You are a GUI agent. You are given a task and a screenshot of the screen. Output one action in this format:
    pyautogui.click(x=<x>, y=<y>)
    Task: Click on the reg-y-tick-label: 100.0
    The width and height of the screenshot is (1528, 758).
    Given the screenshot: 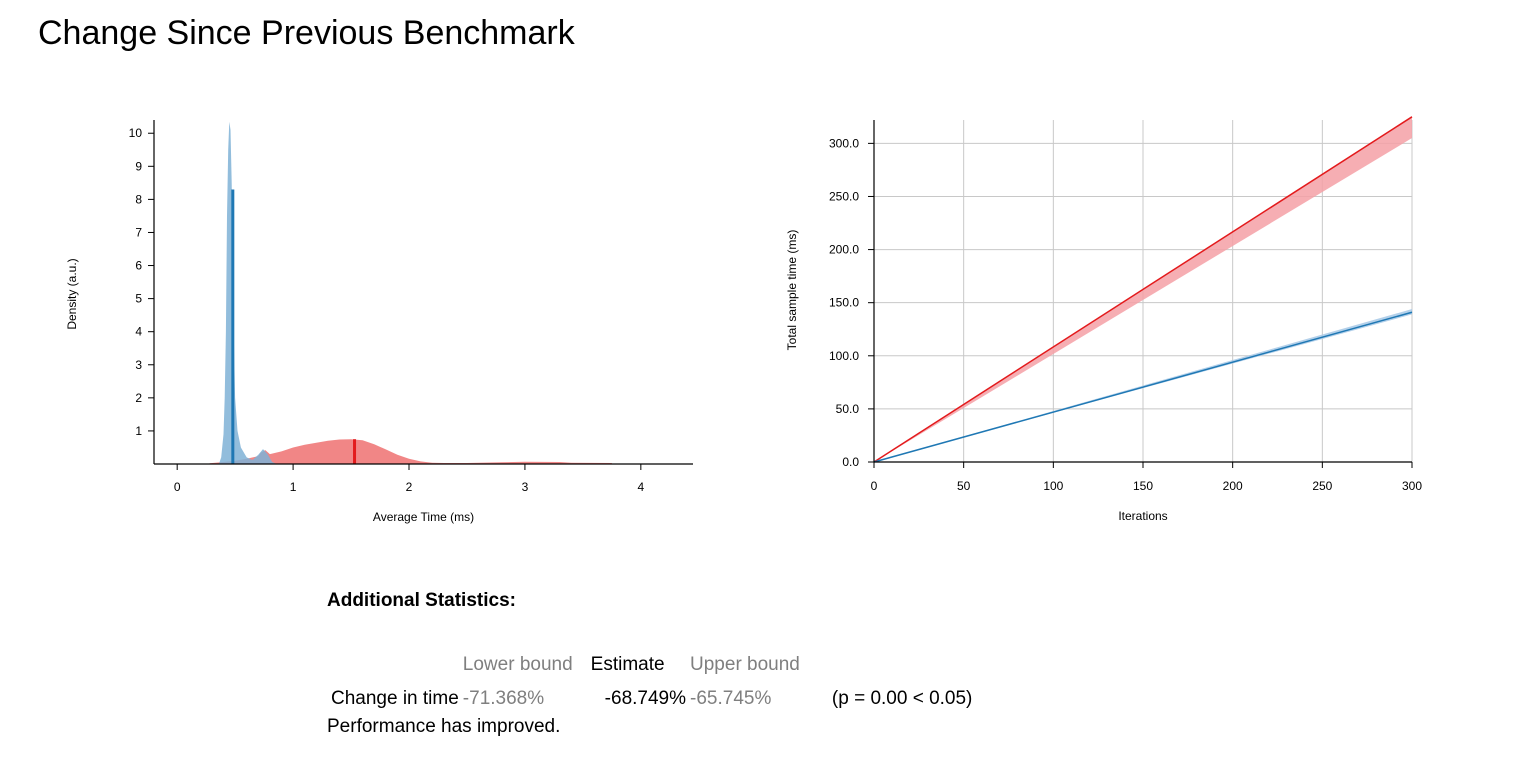 What is the action you would take?
    pyautogui.click(x=844, y=356)
    